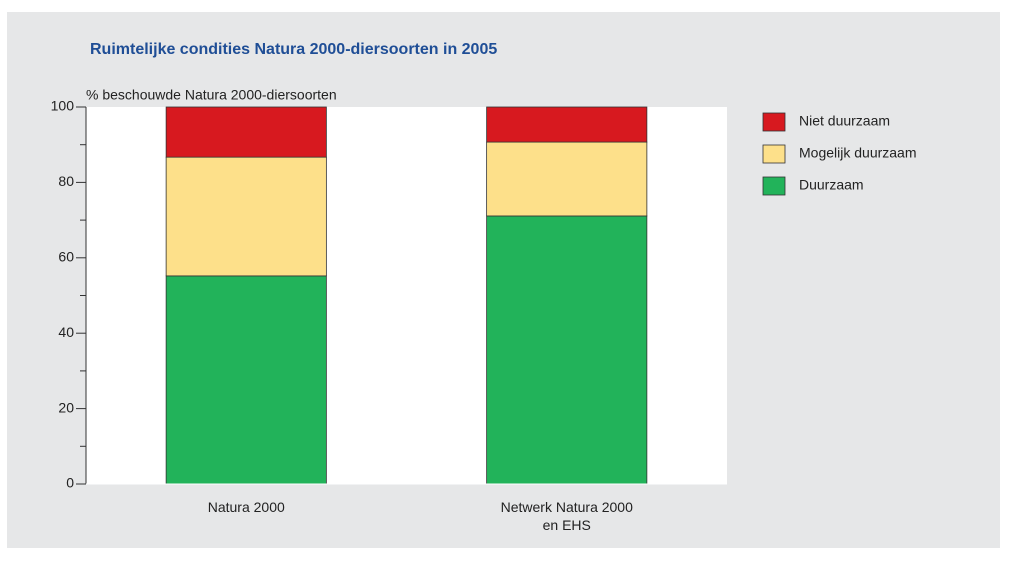 Image resolution: width=1009 pixels, height=561 pixels. Describe the element at coordinates (844, 121) in the screenshot. I see `legend-label: Niet duurzaam` at that location.